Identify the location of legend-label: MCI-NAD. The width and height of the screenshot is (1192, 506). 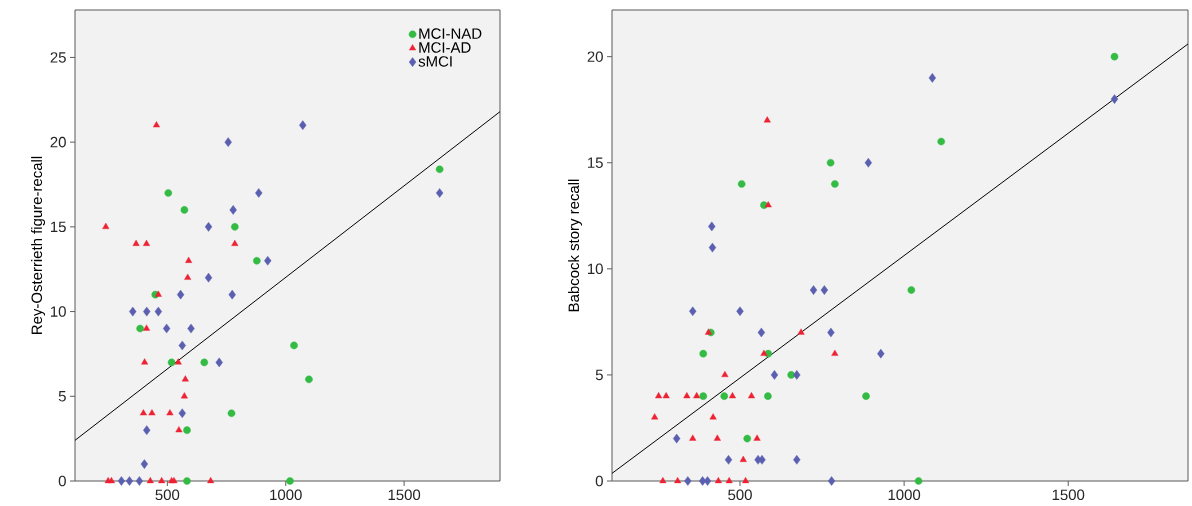
(450, 33).